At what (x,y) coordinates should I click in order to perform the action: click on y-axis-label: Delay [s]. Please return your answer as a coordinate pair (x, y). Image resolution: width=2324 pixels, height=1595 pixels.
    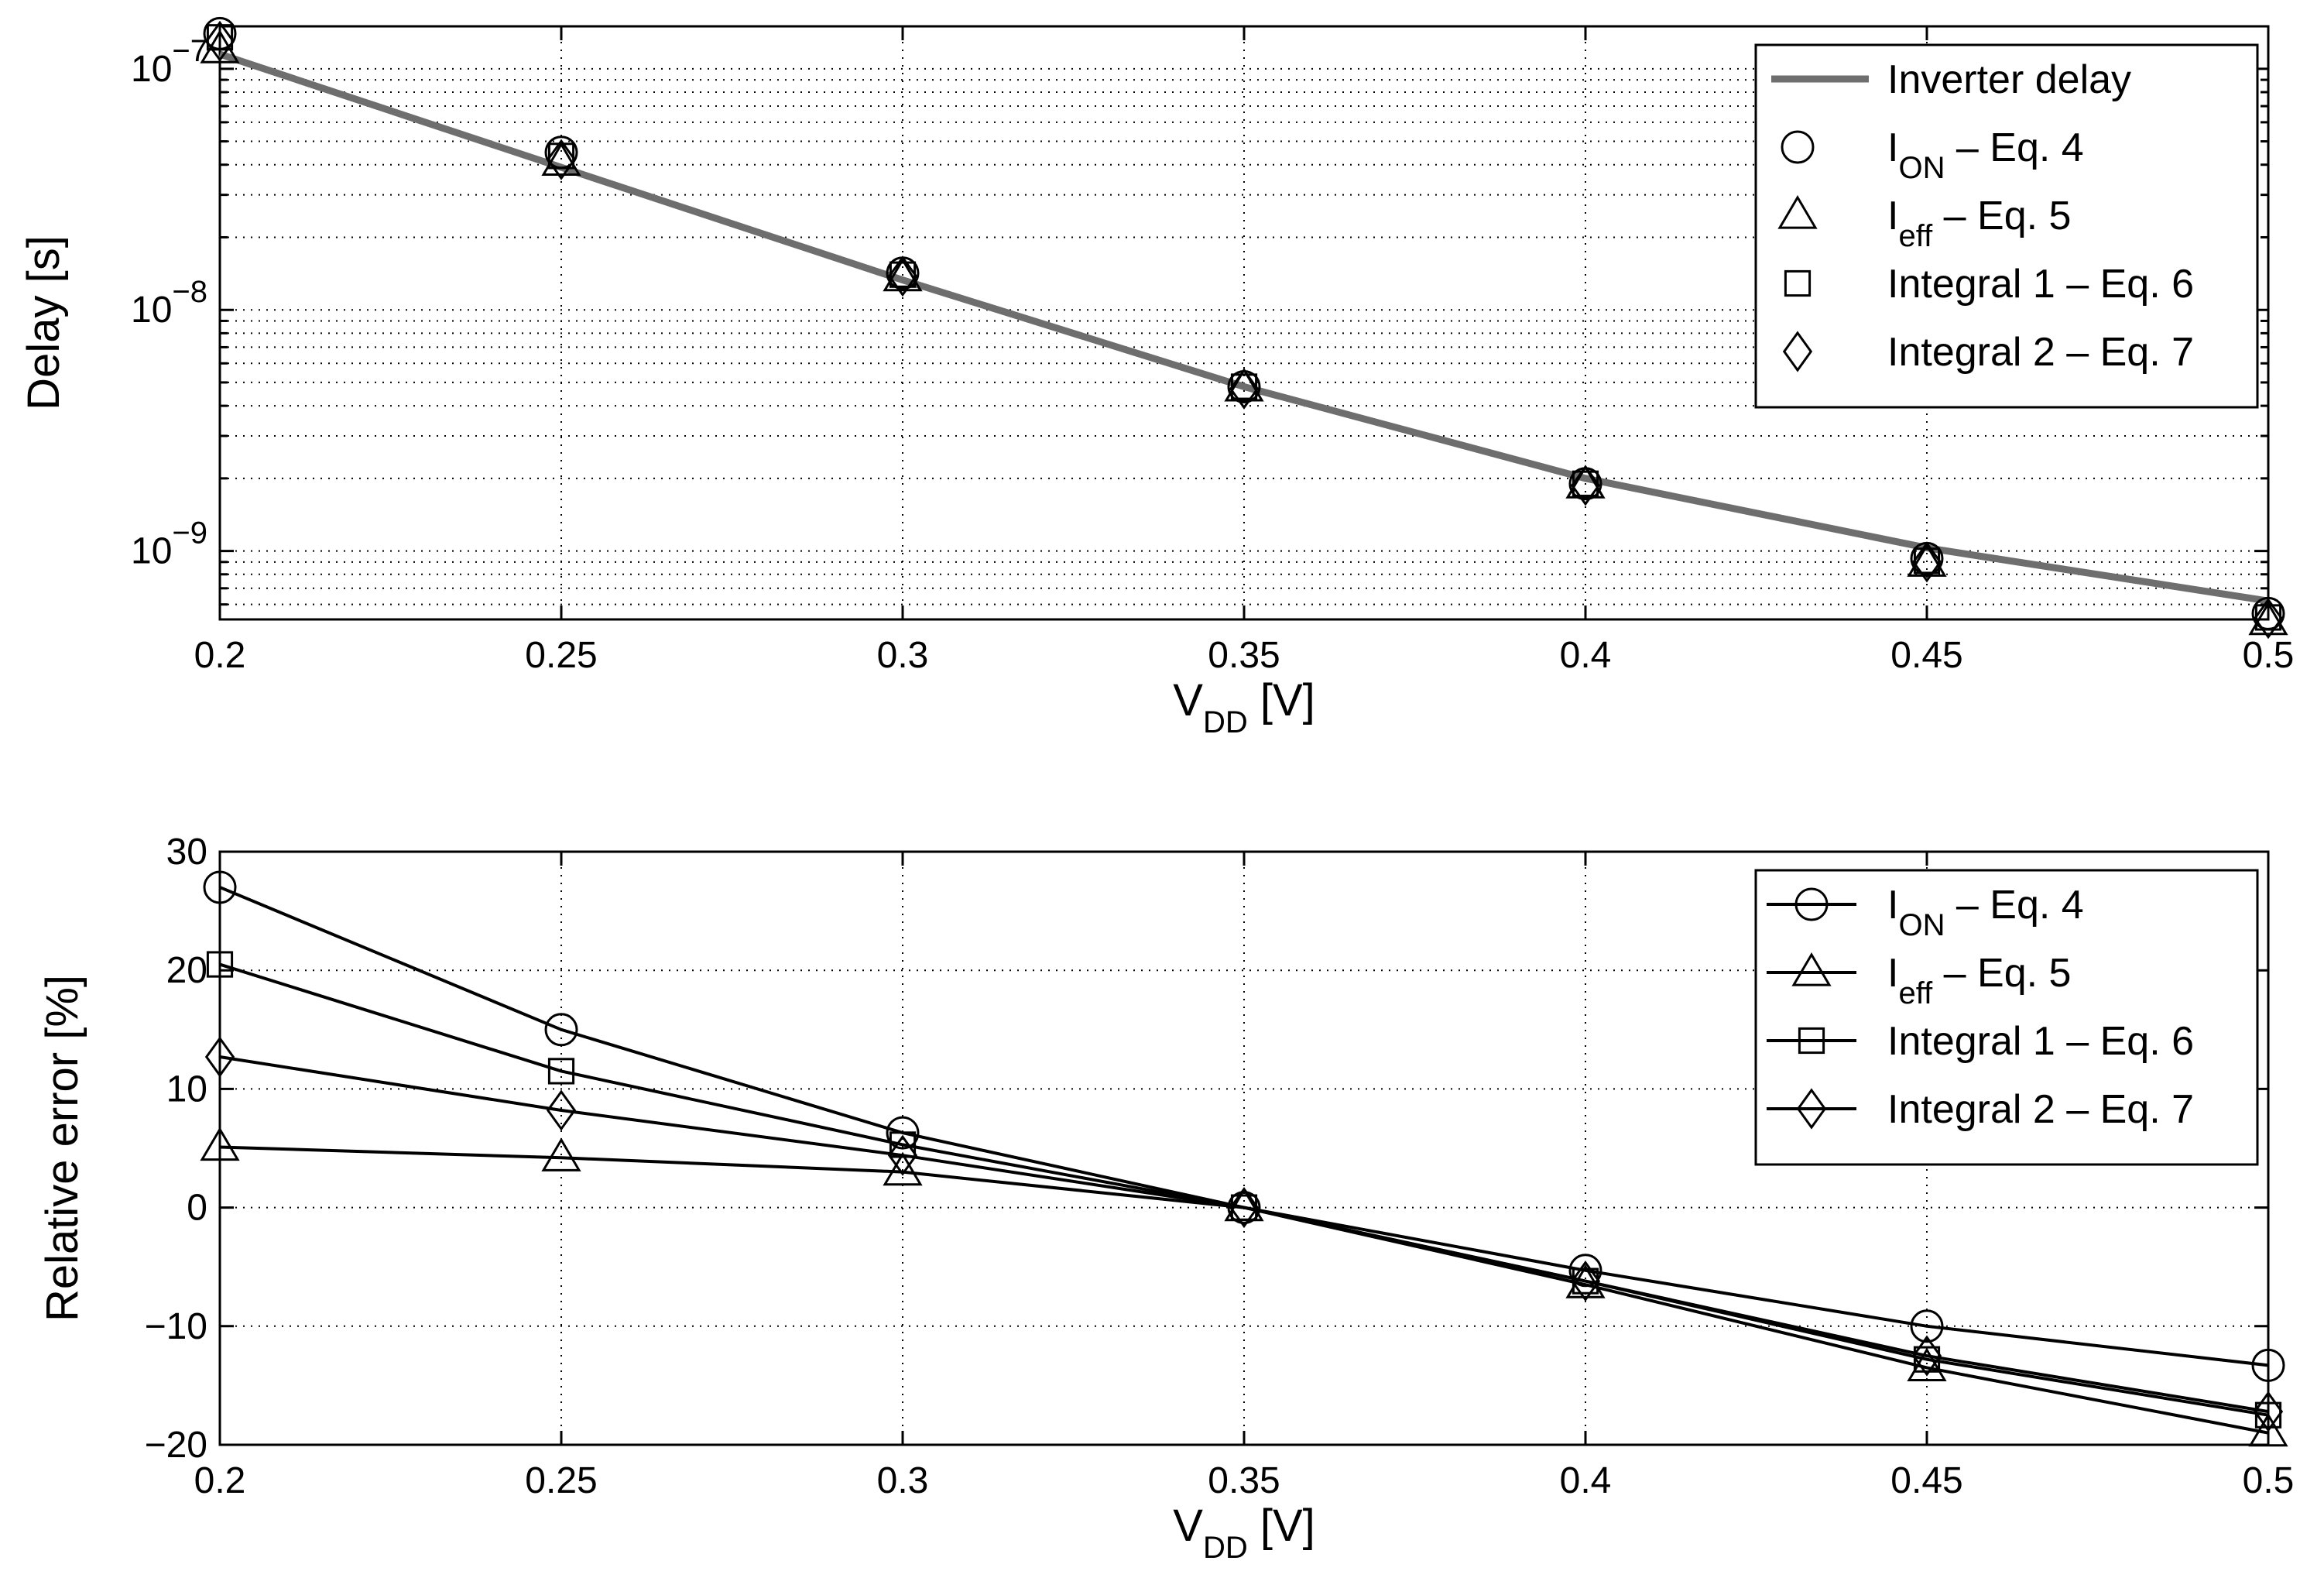
    Looking at the image, I should click on (44, 322).